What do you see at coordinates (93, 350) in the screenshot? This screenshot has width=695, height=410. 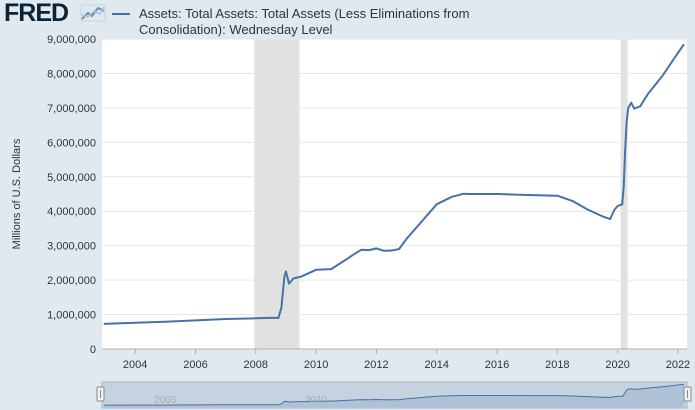 I see `y-tick-label: 0` at bounding box center [93, 350].